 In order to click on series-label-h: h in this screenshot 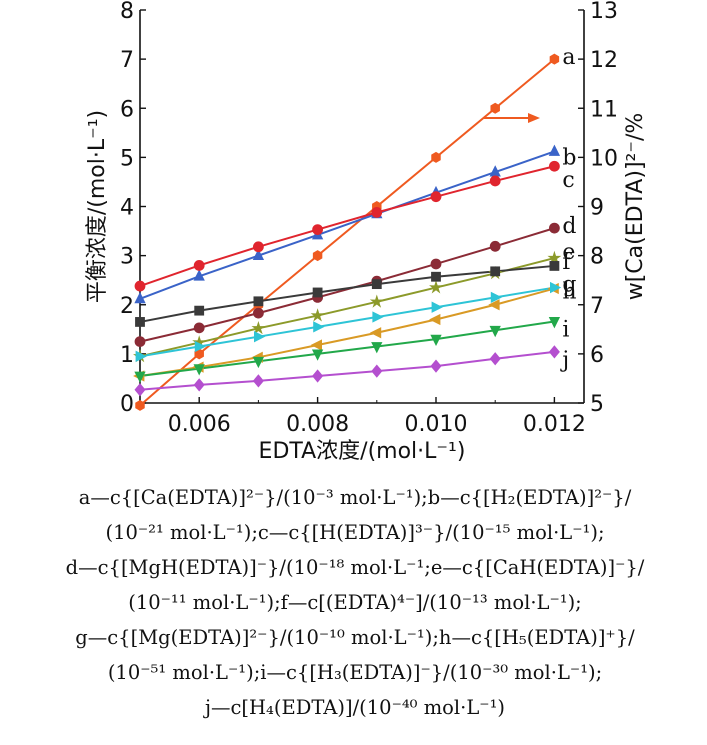, I will do `click(569, 292)`.